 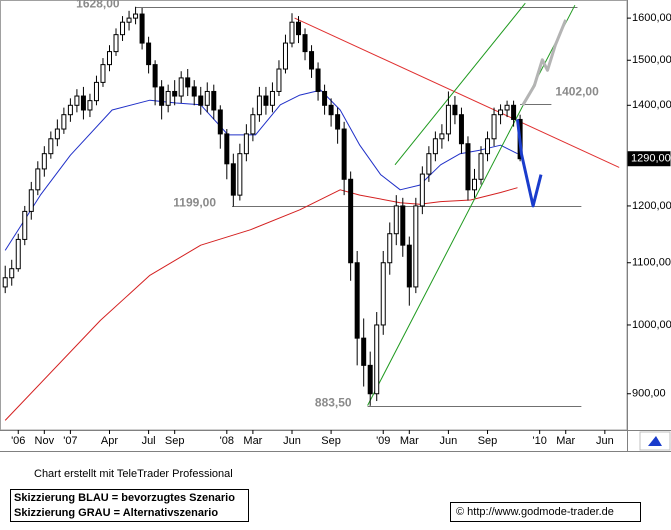 I want to click on copyright: © http://www.godmode-trader.de, so click(x=535, y=512).